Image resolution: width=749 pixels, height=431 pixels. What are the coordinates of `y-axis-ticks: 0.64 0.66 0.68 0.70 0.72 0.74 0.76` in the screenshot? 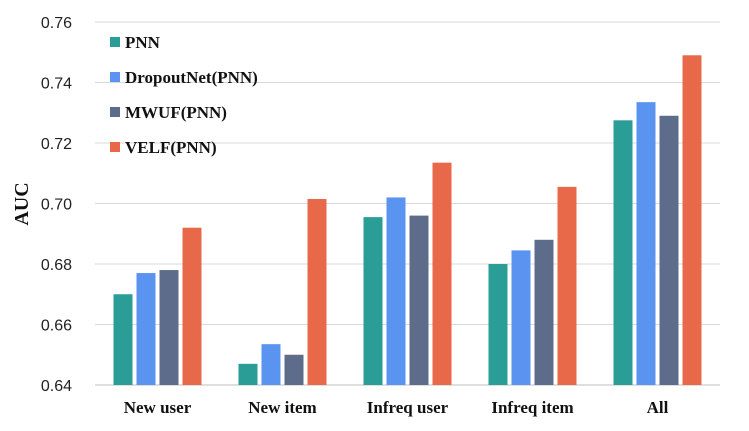 It's located at (56, 205).